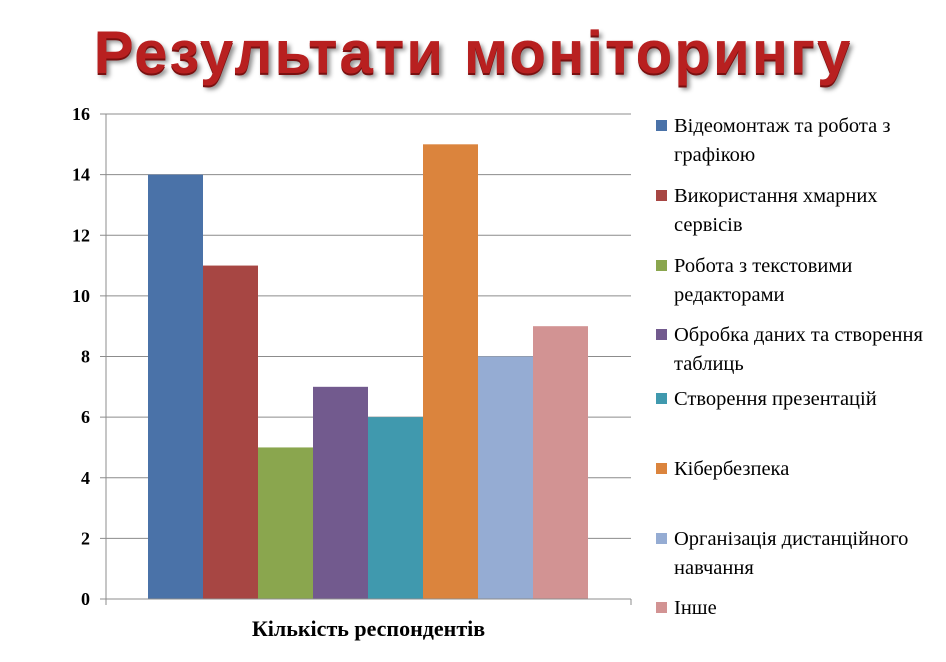 The image size is (946, 662). I want to click on y-tick-labels: 0 2 4 6 8 10 12 14 16, so click(81, 356).